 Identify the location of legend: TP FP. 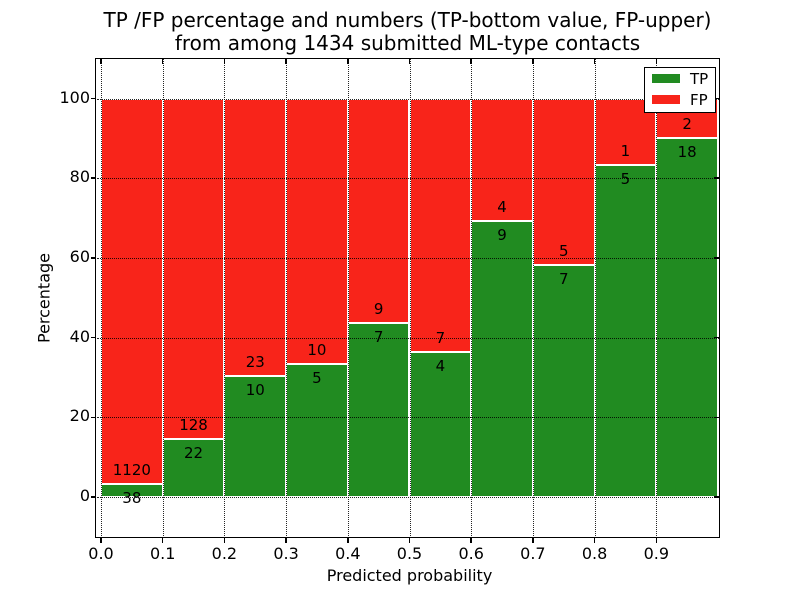
(680, 90).